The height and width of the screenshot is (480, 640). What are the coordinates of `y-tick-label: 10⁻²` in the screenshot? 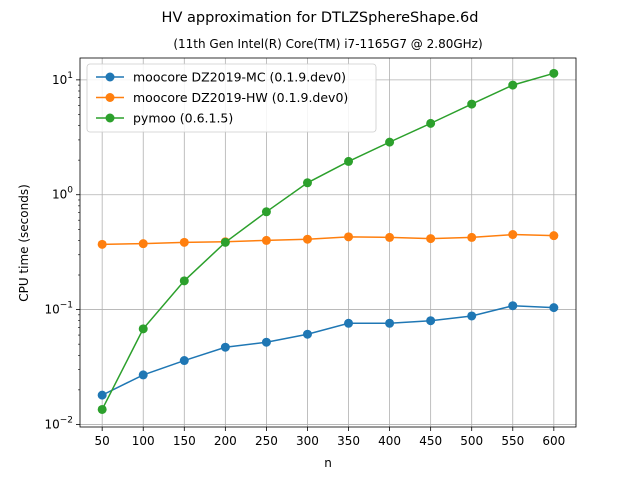 It's located at (58, 423).